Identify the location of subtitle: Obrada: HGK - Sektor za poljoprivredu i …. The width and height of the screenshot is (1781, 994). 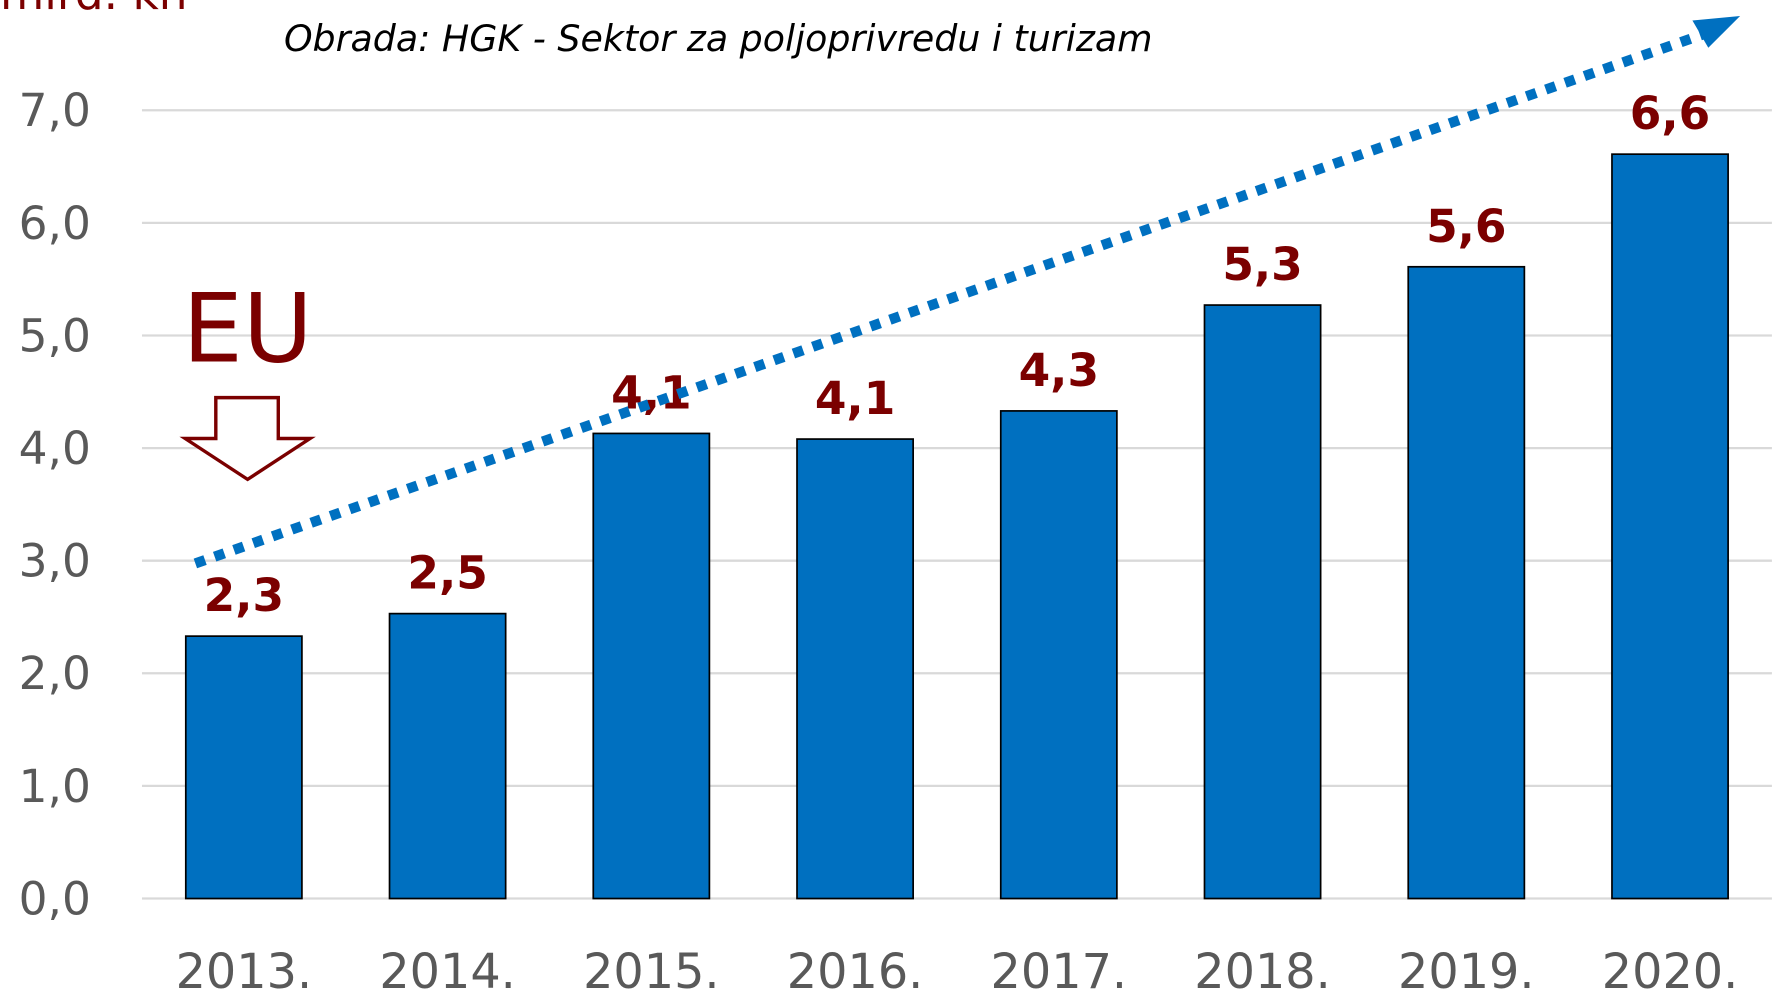
(718, 38).